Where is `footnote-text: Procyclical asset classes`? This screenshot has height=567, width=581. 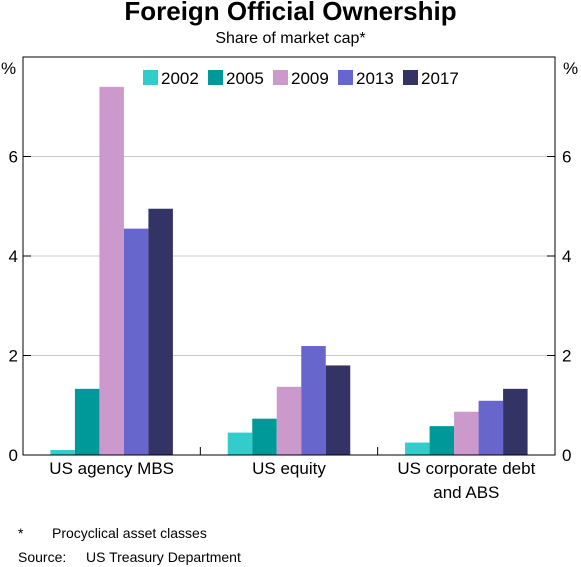 footnote-text: Procyclical asset classes is located at coordinates (129, 533).